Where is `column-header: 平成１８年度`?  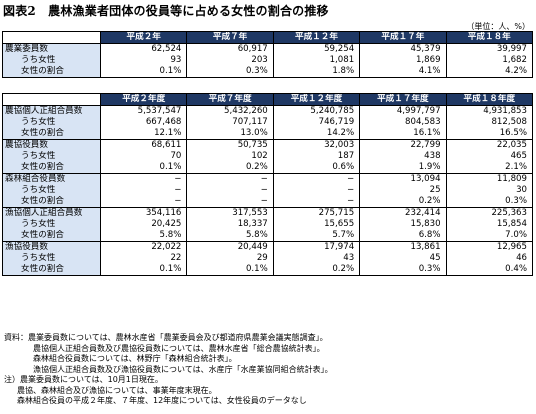 column-header: 平成１８年度 is located at coordinates (489, 99).